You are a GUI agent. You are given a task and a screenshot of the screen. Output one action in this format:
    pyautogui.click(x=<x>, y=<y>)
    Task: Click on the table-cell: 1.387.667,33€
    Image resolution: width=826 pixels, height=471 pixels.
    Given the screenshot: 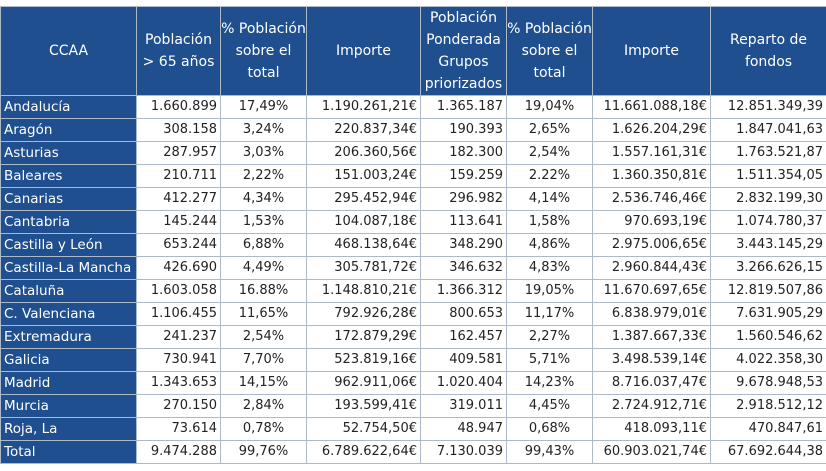 What is the action you would take?
    pyautogui.click(x=651, y=337)
    